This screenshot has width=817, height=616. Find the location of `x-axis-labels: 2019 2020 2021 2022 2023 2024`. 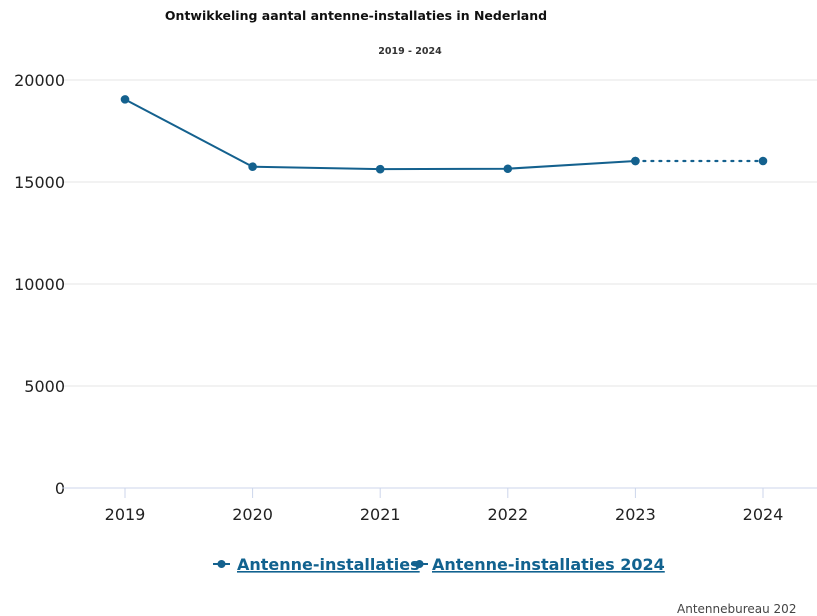

x-axis-labels: 2019 2020 2021 2022 2023 2024 is located at coordinates (444, 514).